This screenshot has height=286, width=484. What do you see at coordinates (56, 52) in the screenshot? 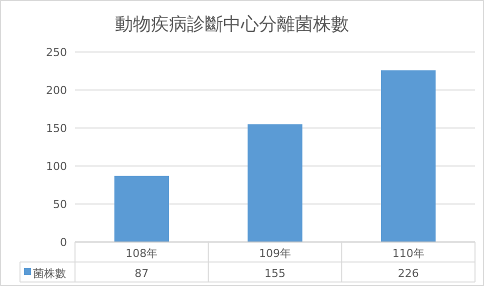
I see `y-tick-label: 250` at bounding box center [56, 52].